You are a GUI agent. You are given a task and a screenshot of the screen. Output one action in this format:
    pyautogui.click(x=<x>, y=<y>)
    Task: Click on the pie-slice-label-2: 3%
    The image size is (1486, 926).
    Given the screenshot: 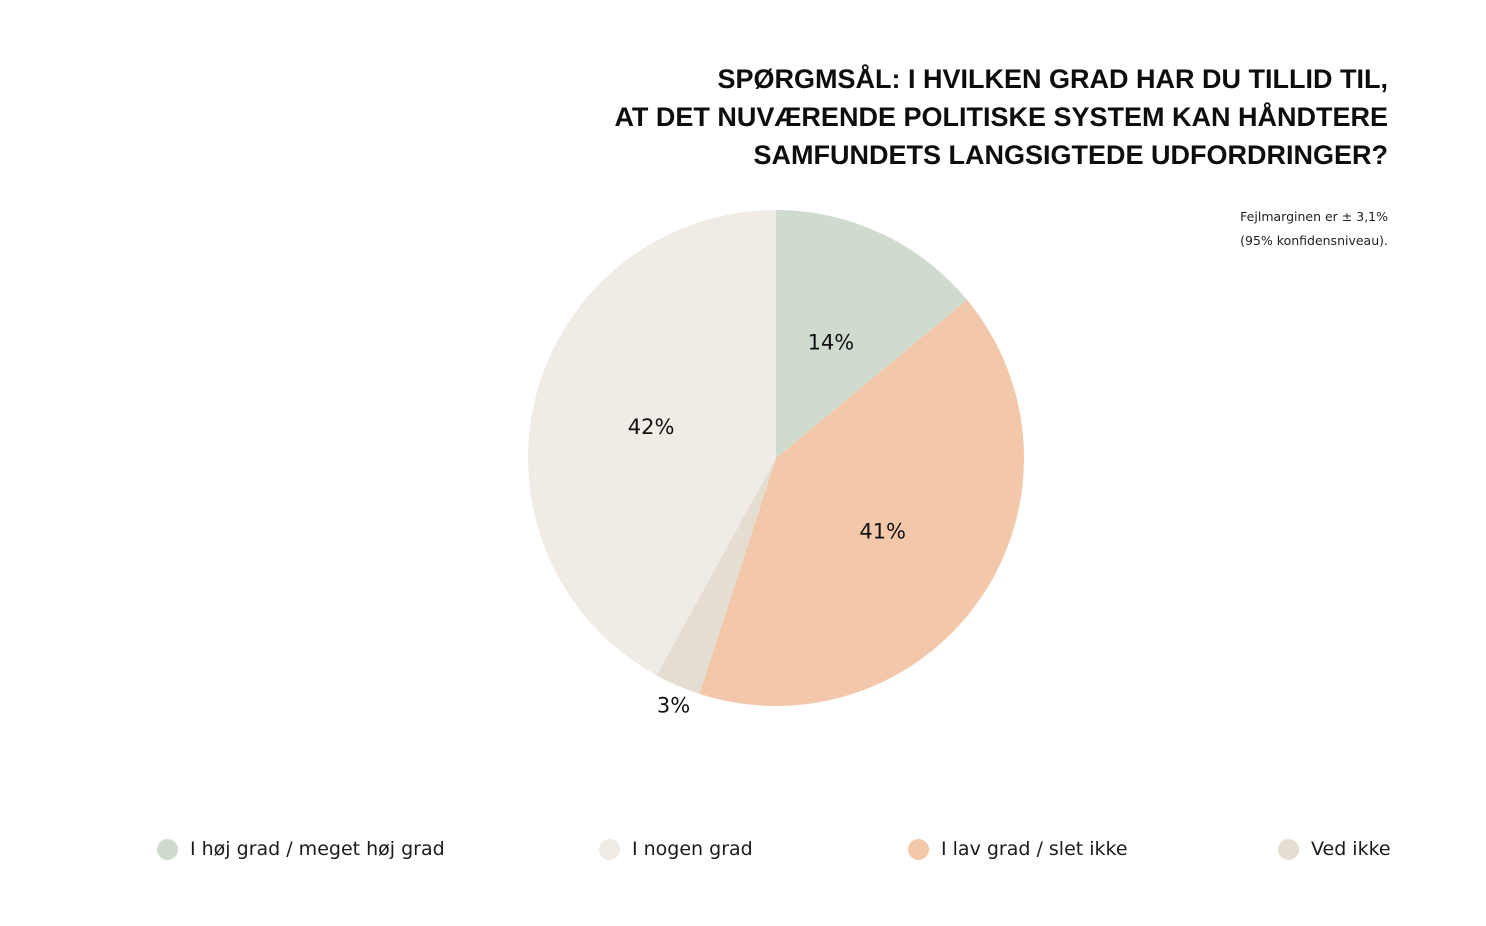 What is the action you would take?
    pyautogui.click(x=673, y=706)
    